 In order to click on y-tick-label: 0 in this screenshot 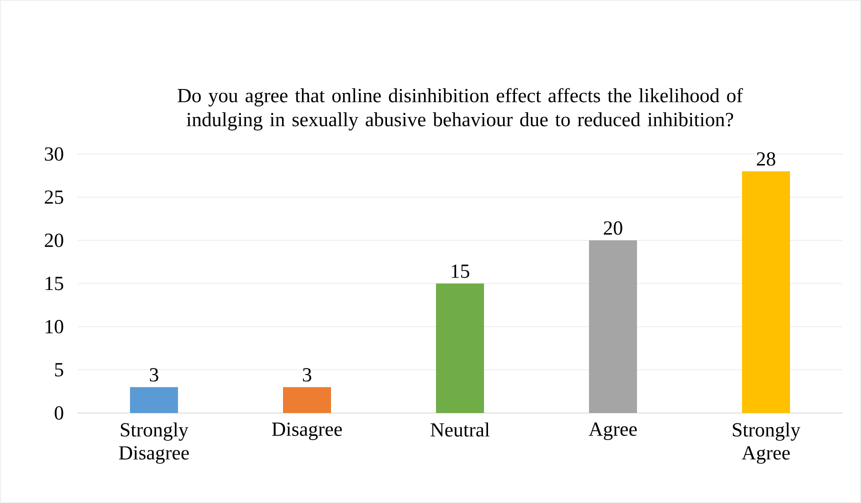, I will do `click(59, 413)`.